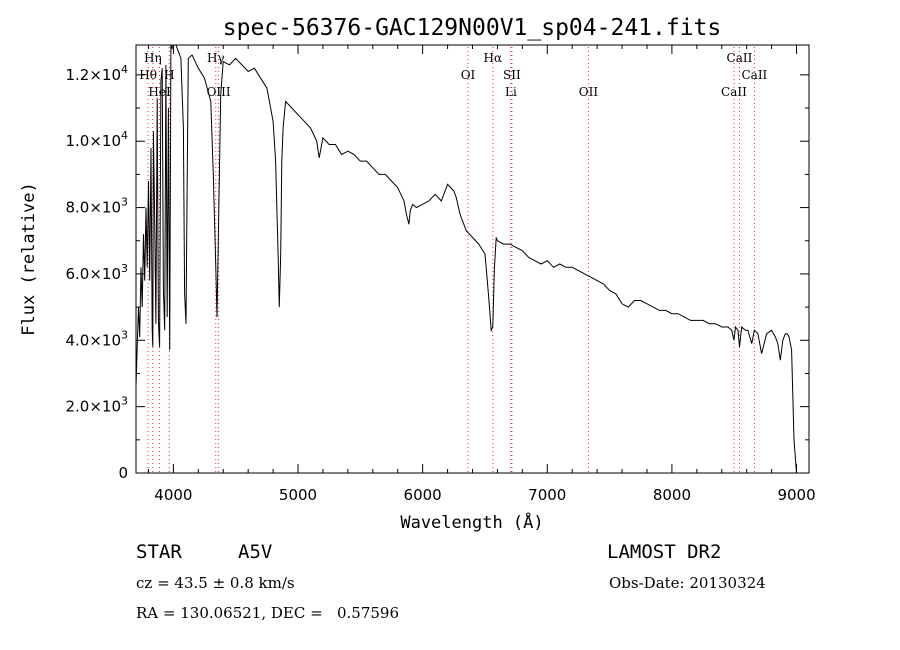 This screenshot has height=650, width=900. Describe the element at coordinates (96, 338) in the screenshot. I see `y-tick-label: 4.0×10³` at that location.